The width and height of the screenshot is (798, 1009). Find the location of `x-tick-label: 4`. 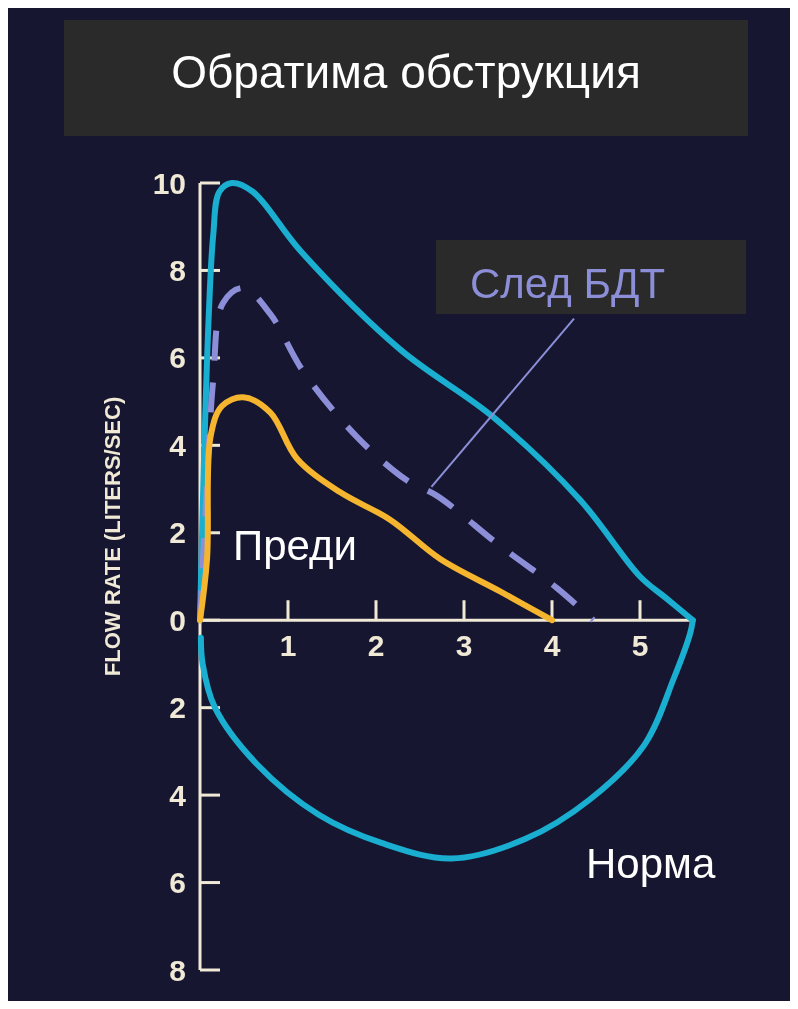

x-tick-label: 4 is located at coordinates (552, 646).